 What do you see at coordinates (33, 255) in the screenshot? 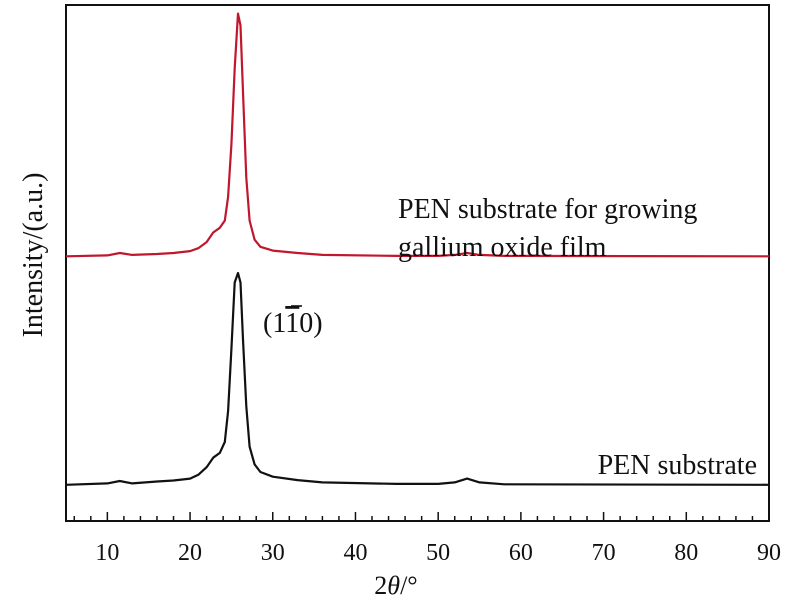
I see `y-axis-label: Intensity/(a.u.)` at bounding box center [33, 255].